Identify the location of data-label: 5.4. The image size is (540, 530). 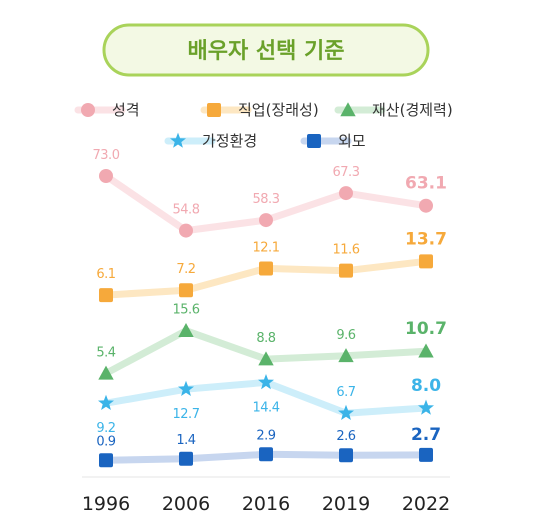
(105, 352).